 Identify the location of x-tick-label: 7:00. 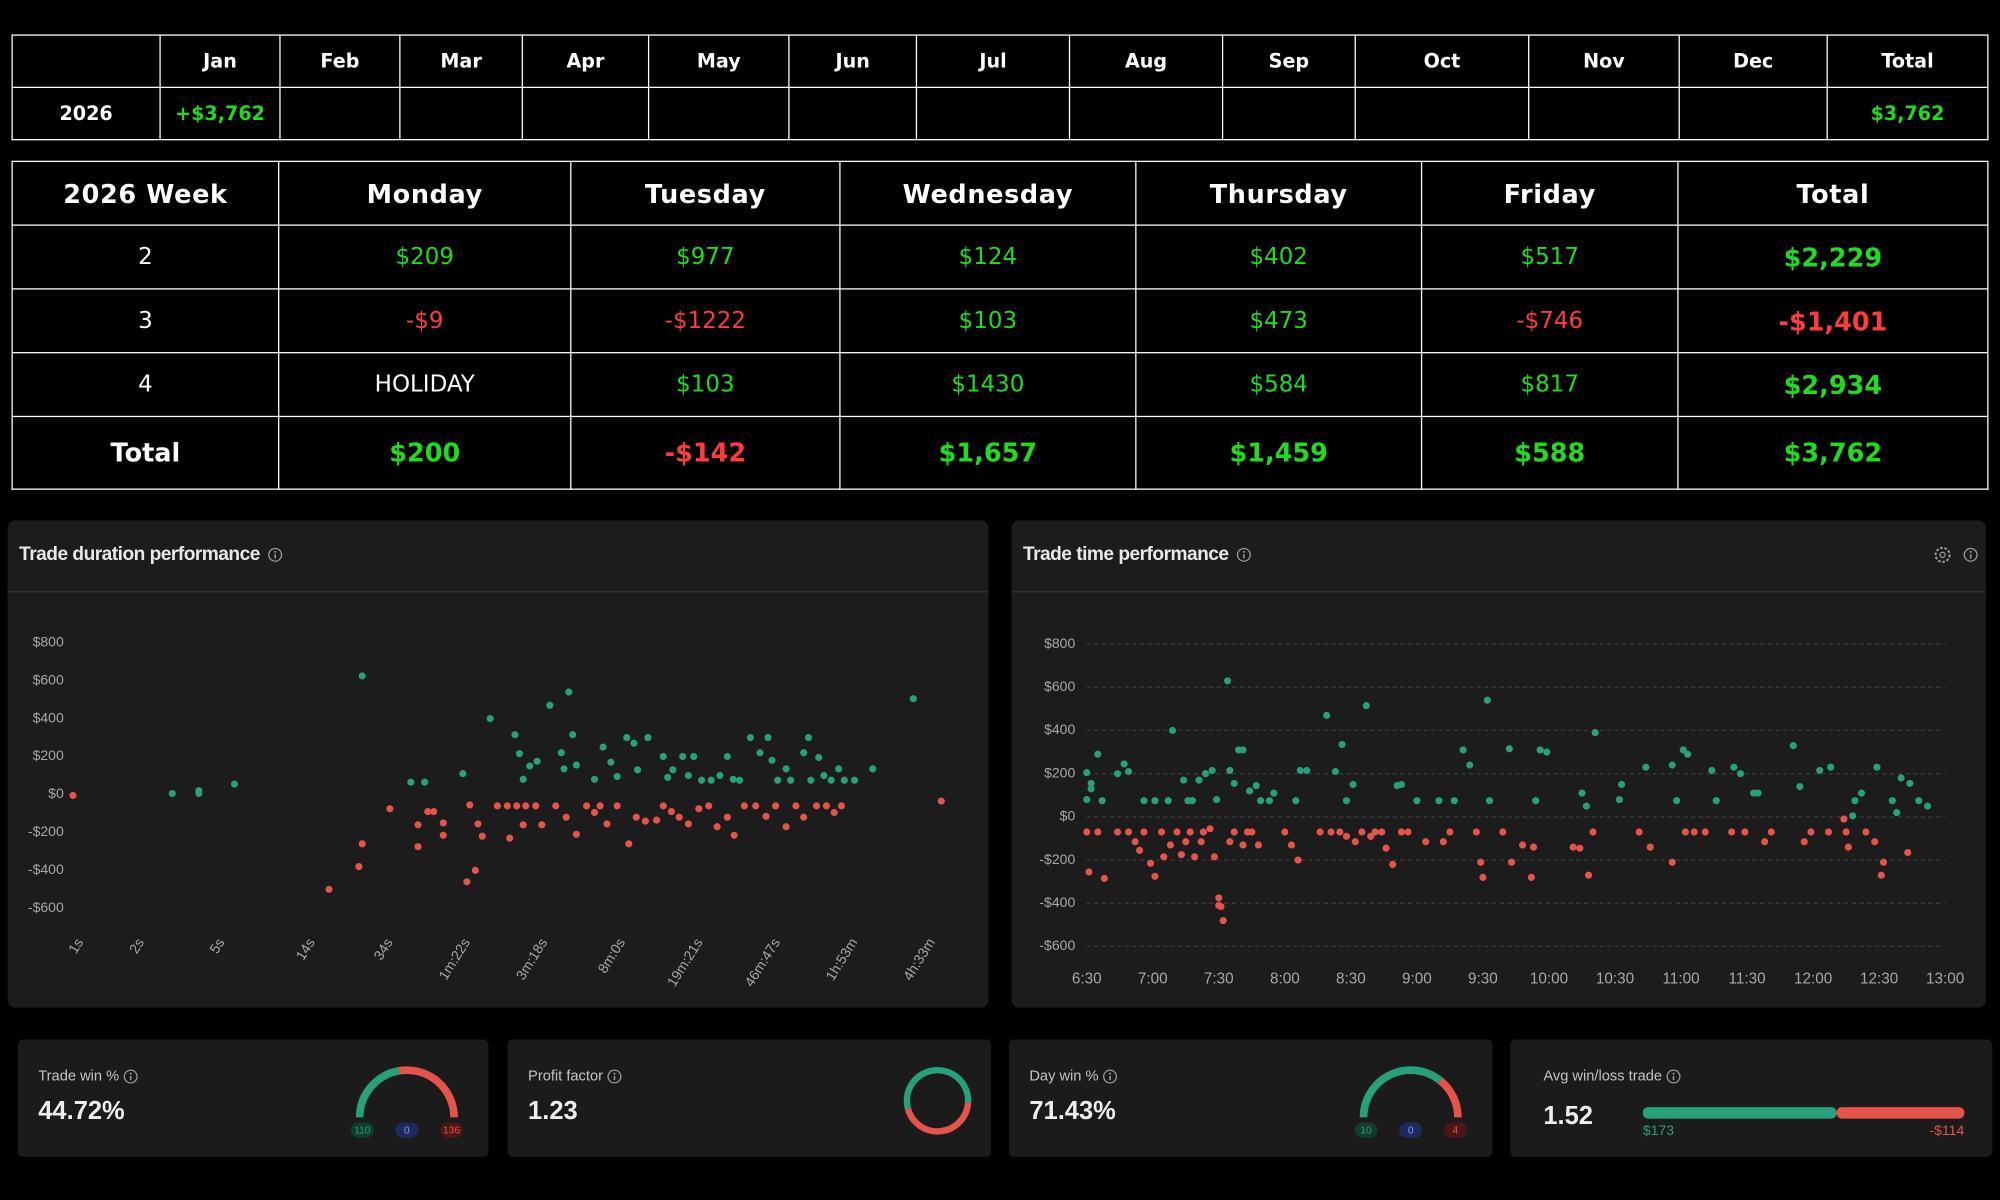
(1153, 979).